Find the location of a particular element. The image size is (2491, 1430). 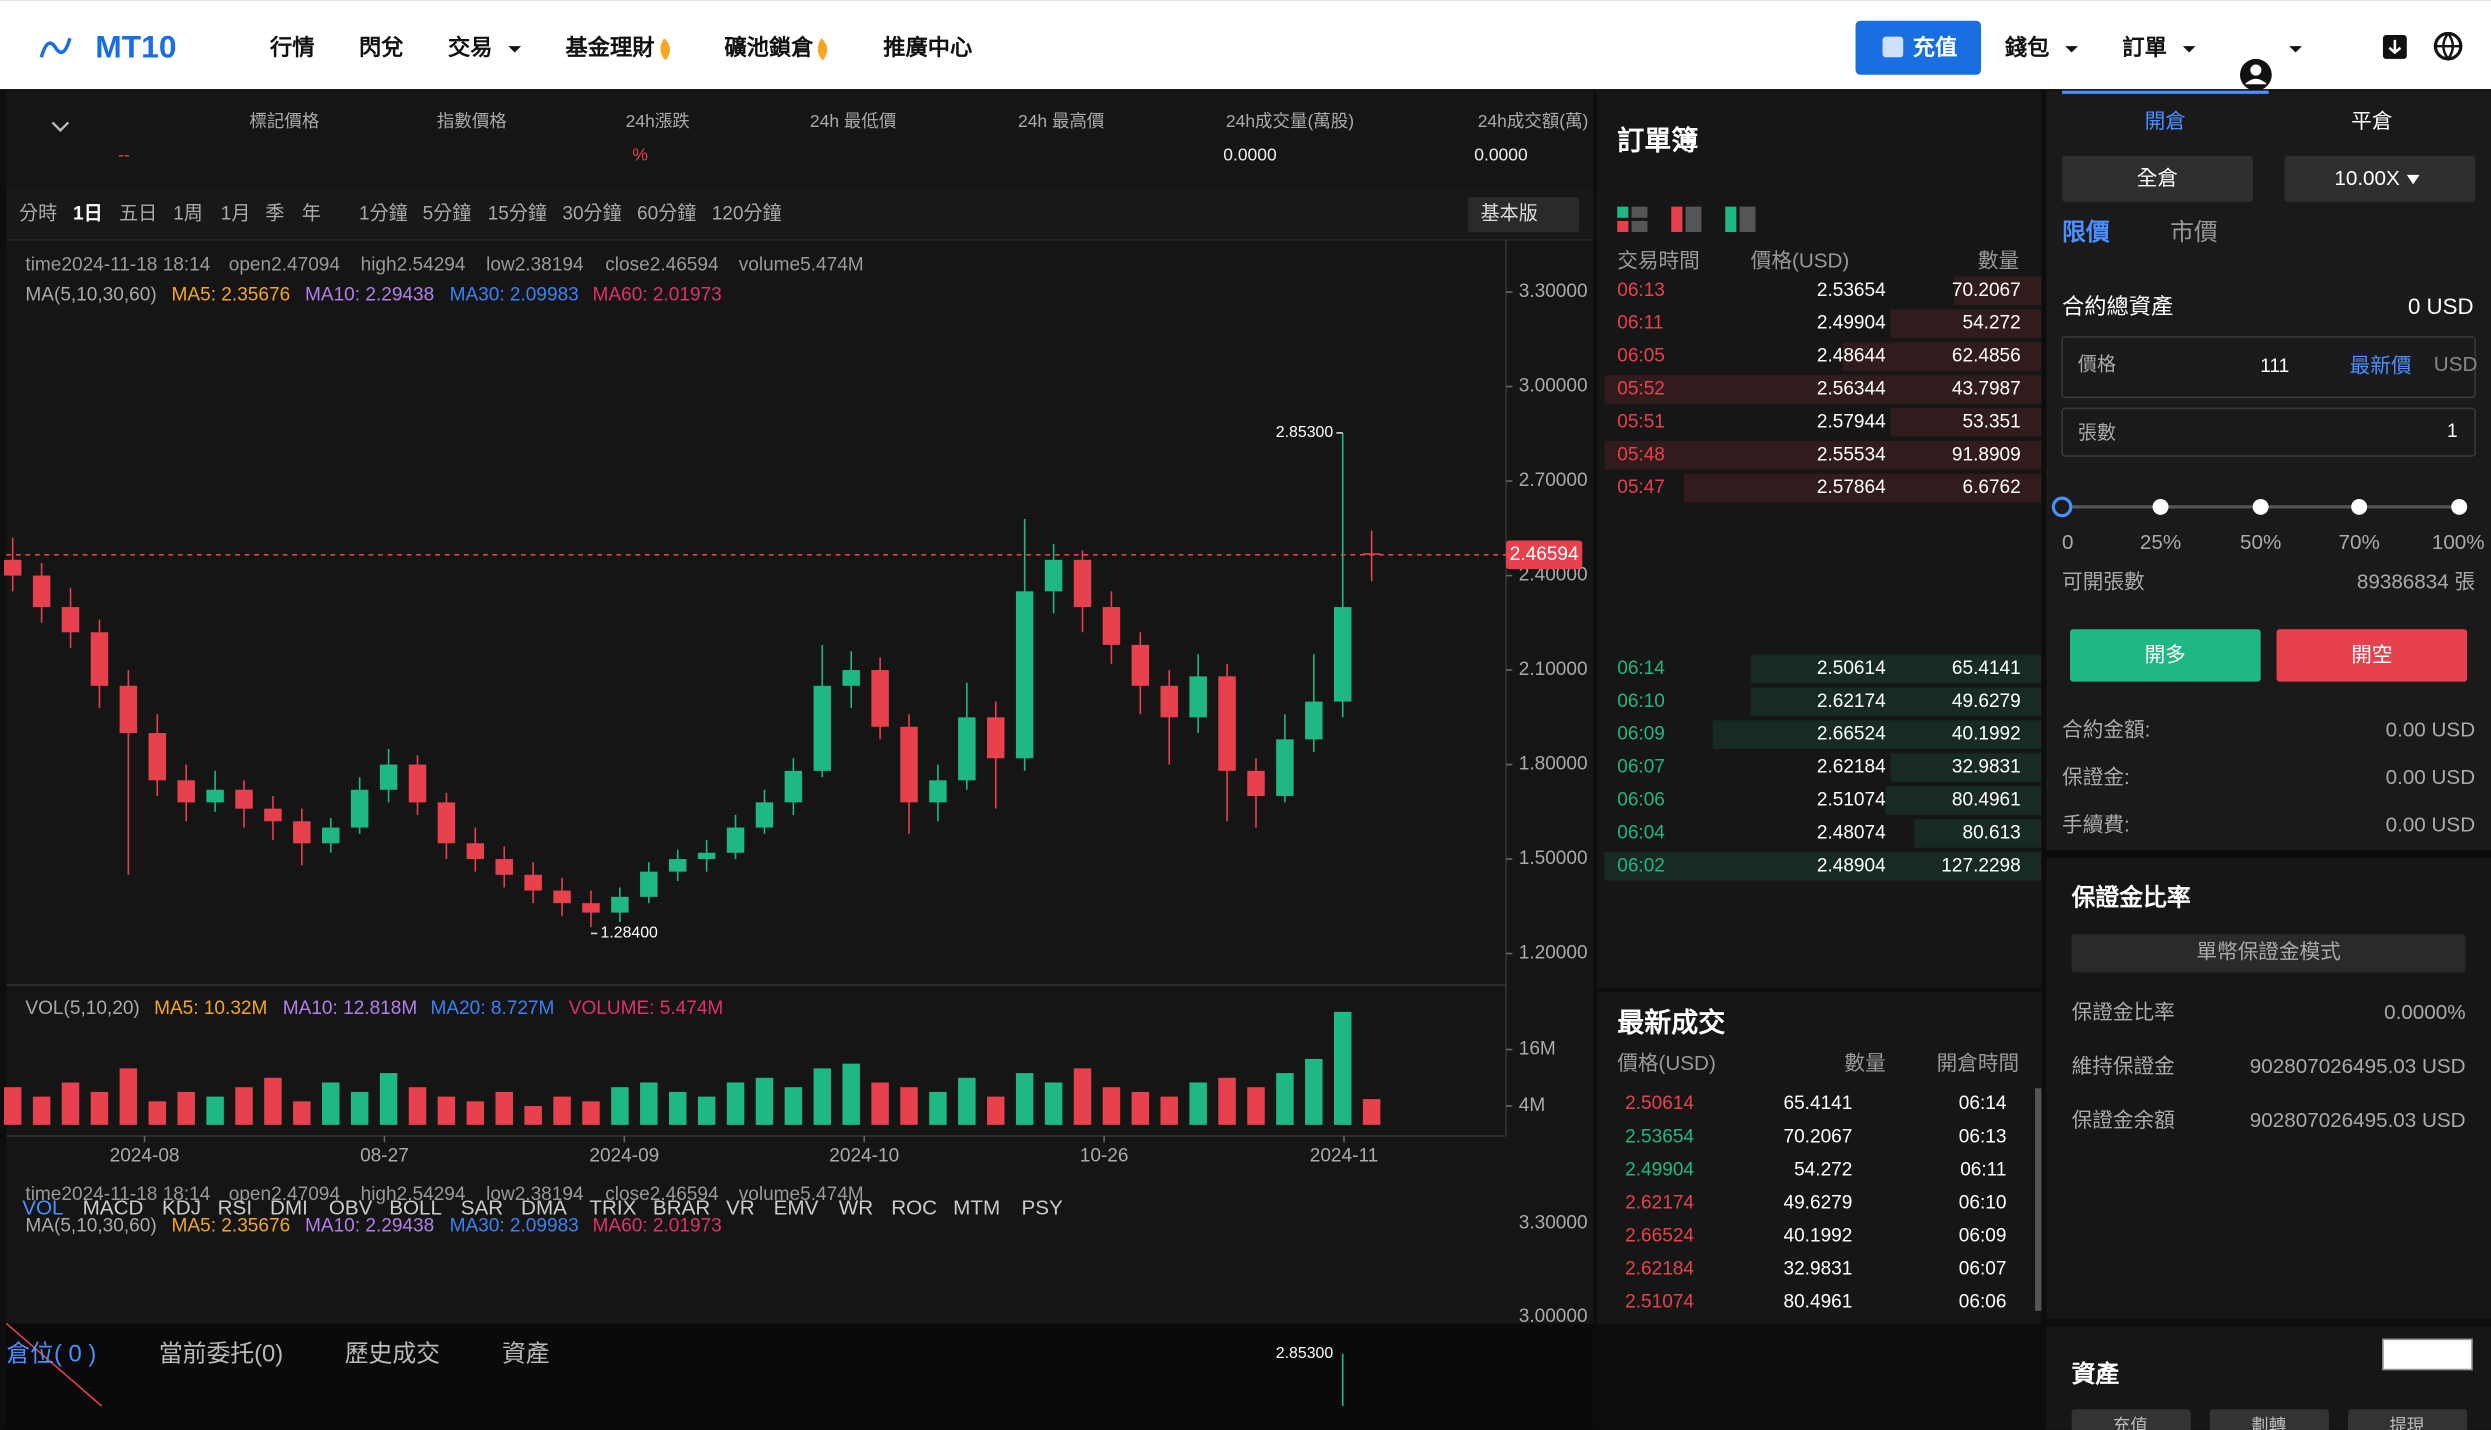

info-label: 保證金: is located at coordinates (2096, 777).